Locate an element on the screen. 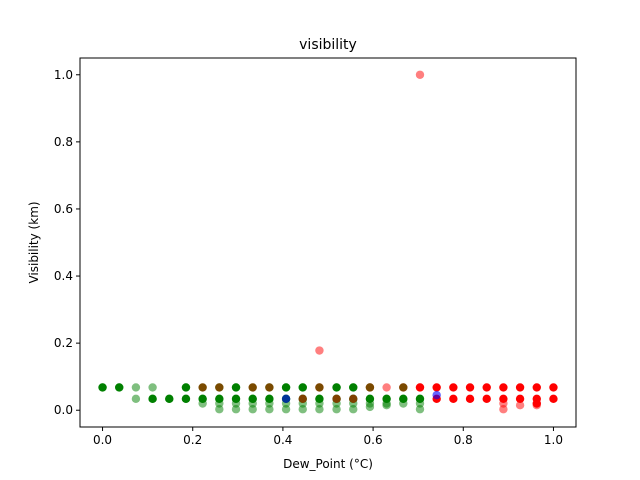 This screenshot has width=640, height=480. chart-title: visibility is located at coordinates (328, 45).